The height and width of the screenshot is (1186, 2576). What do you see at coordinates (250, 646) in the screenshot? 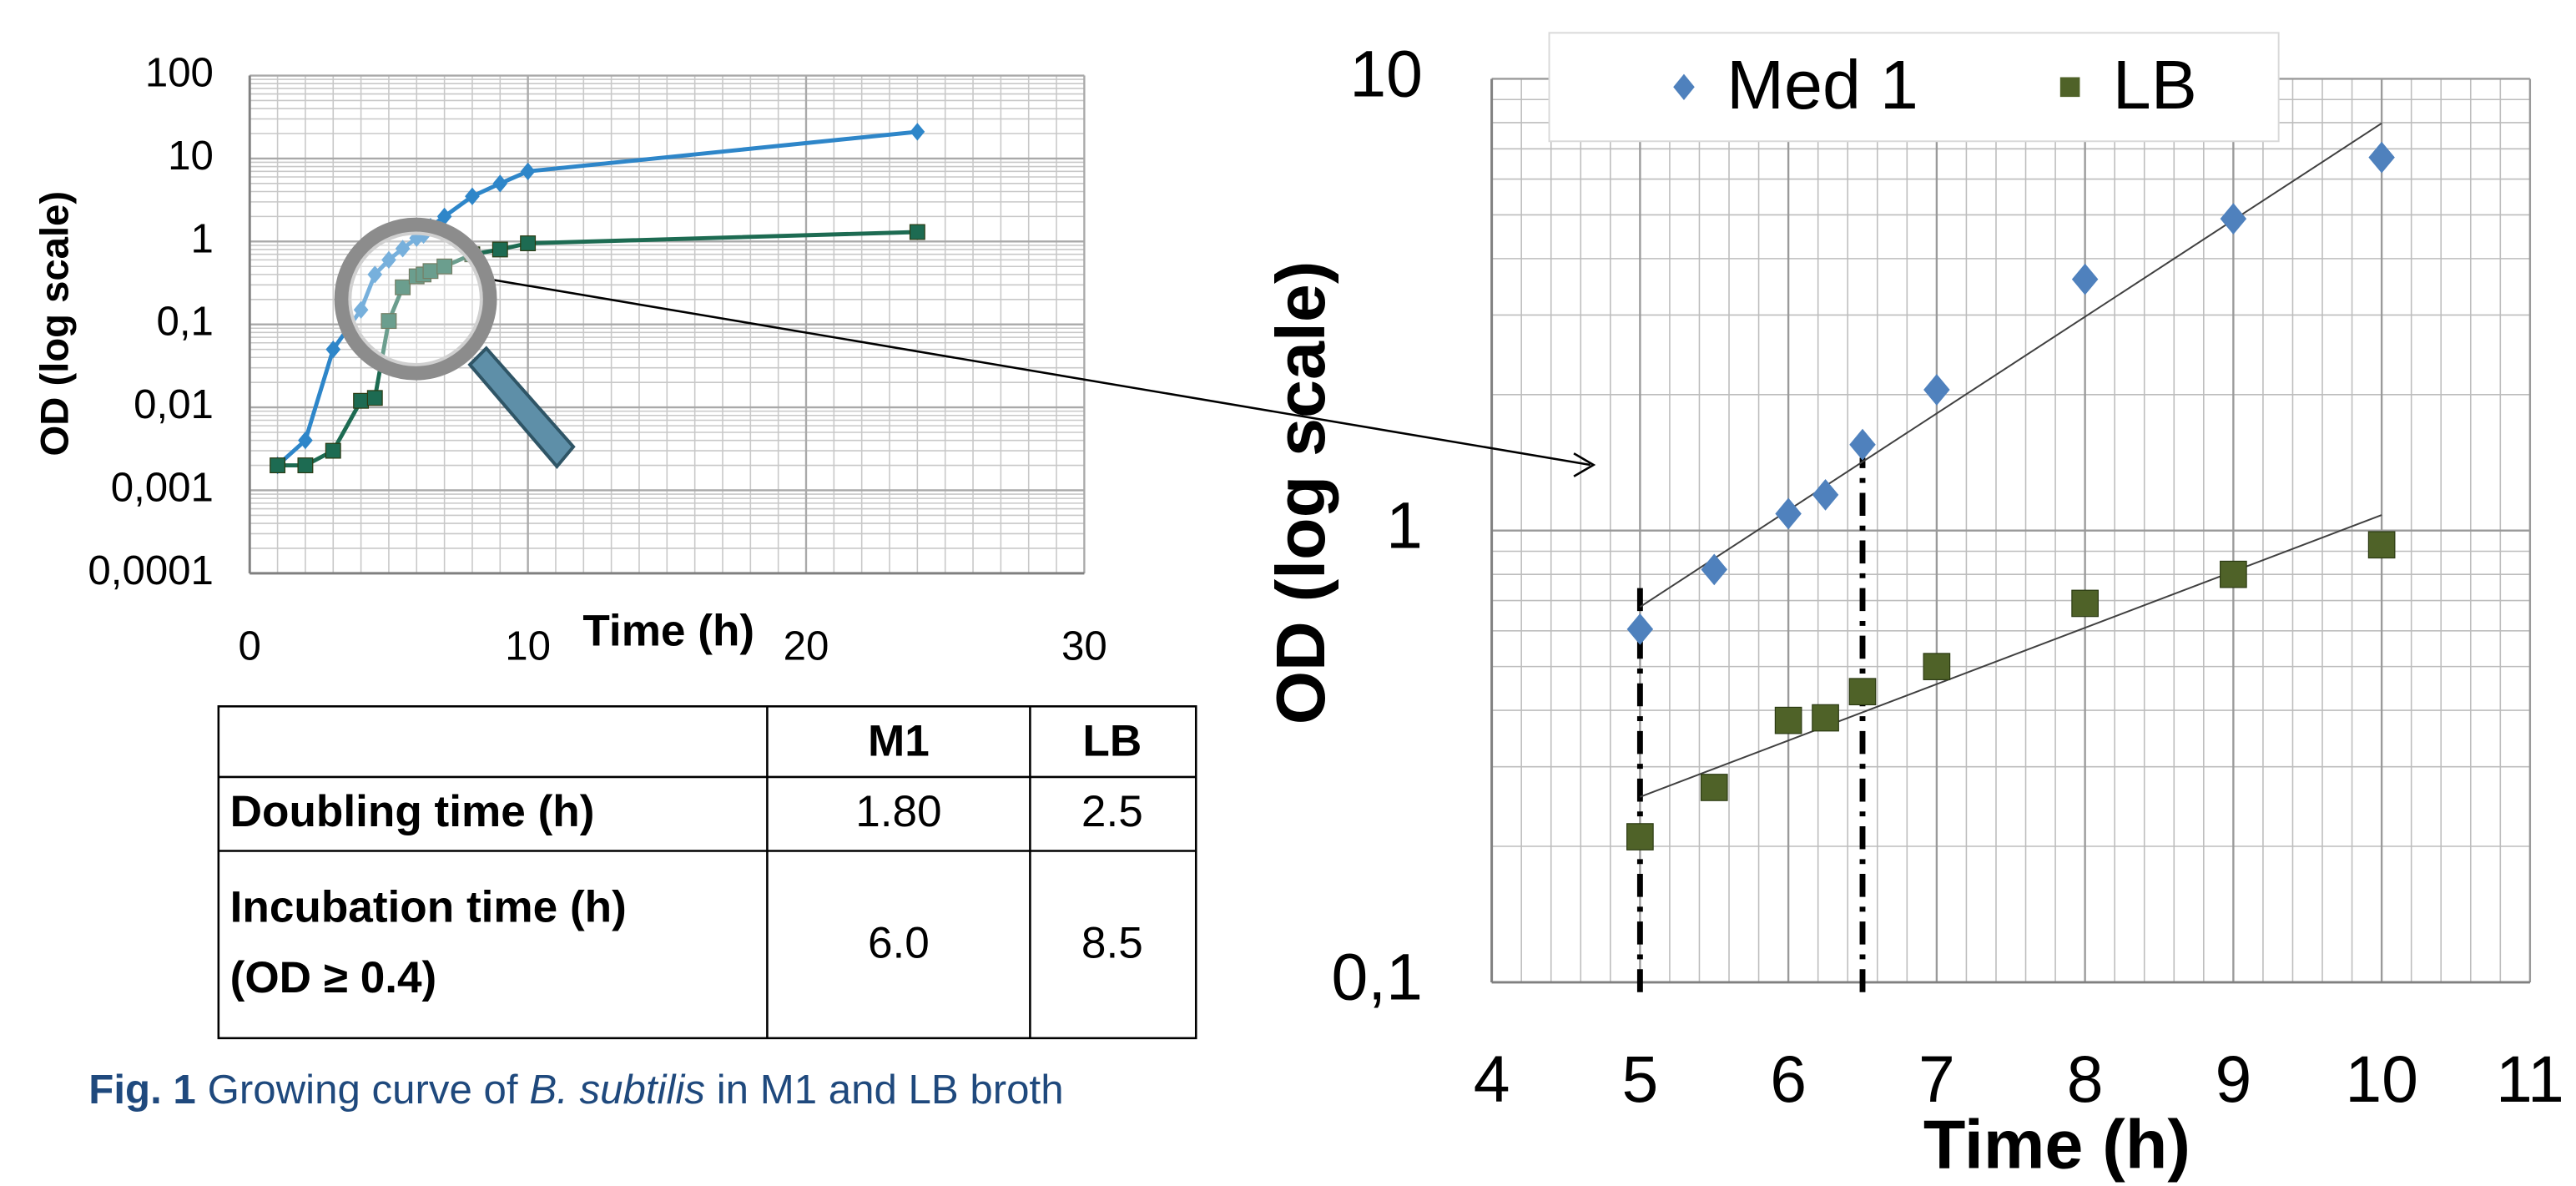
I see `x-tick-label: 0` at bounding box center [250, 646].